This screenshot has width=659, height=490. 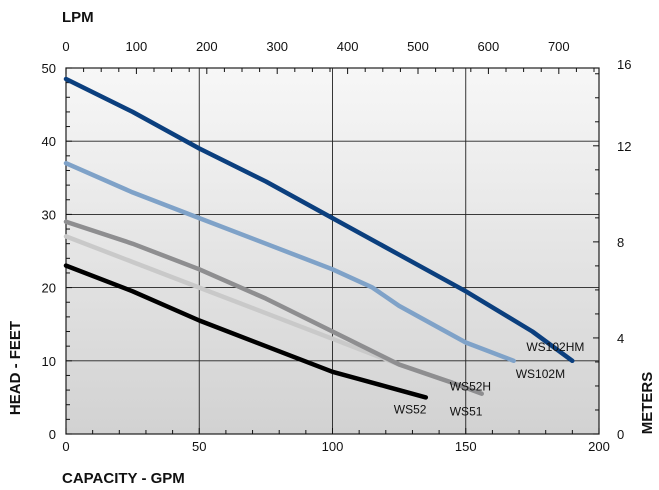 I want to click on top-axis-title: LPM, so click(x=78, y=17).